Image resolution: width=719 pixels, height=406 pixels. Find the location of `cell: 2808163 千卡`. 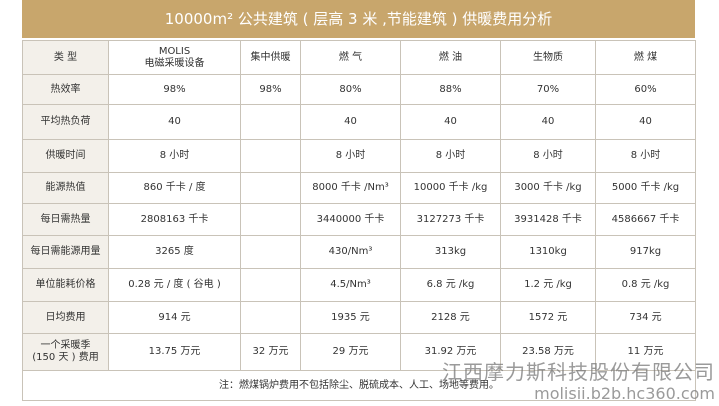

cell: 2808163 千卡 is located at coordinates (174, 219).